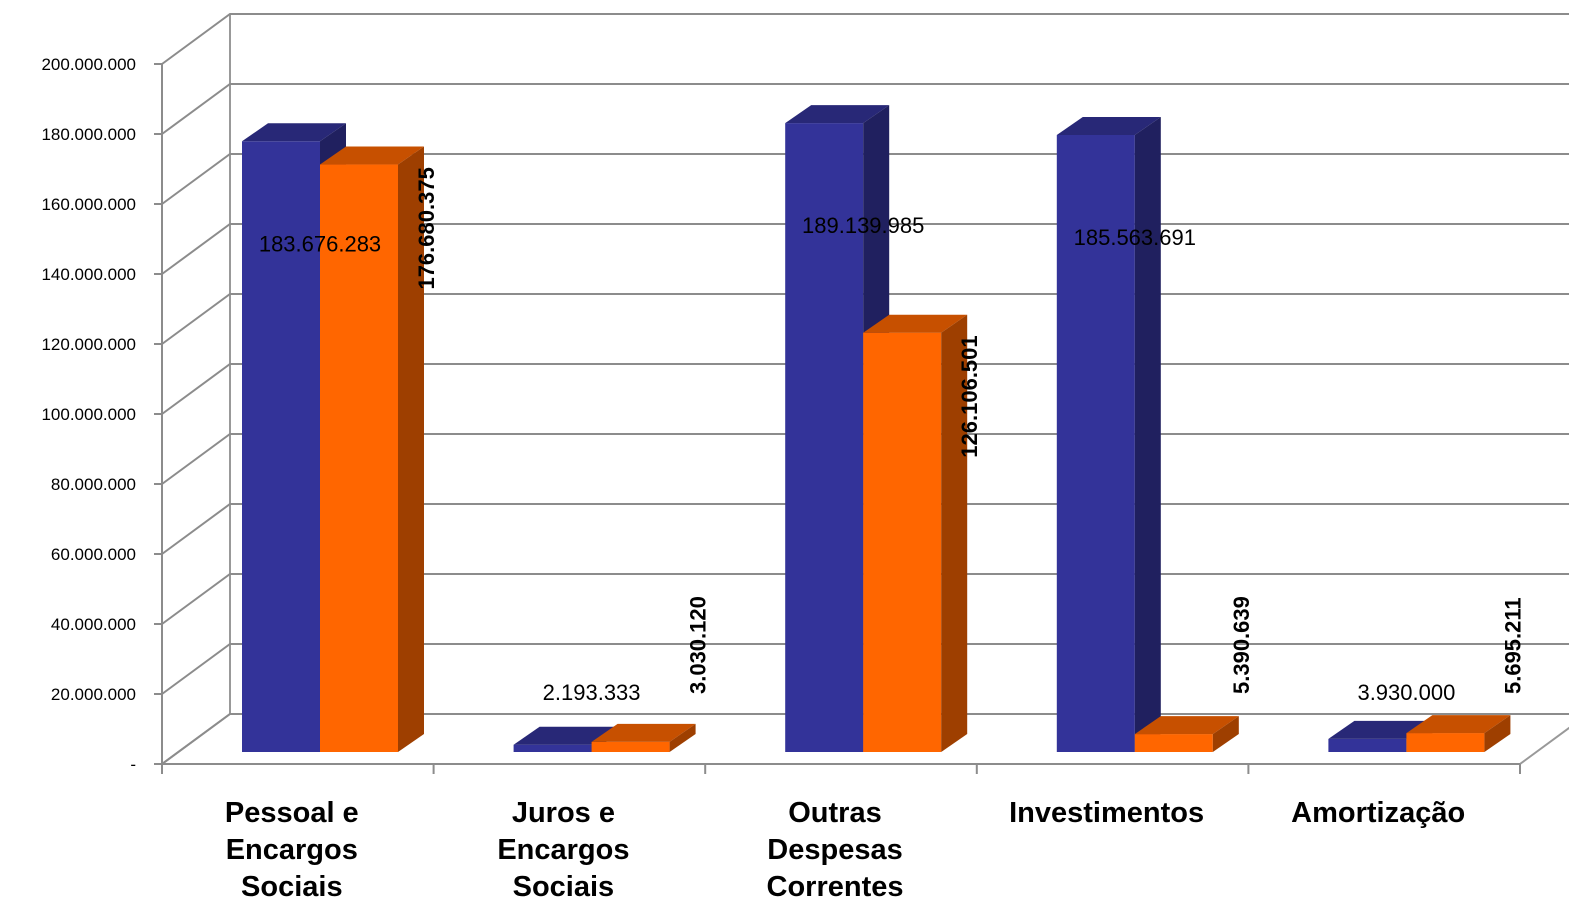 The image size is (1569, 902). Describe the element at coordinates (698, 645) in the screenshot. I see `data-label-s1-1: 3.030.120` at that location.